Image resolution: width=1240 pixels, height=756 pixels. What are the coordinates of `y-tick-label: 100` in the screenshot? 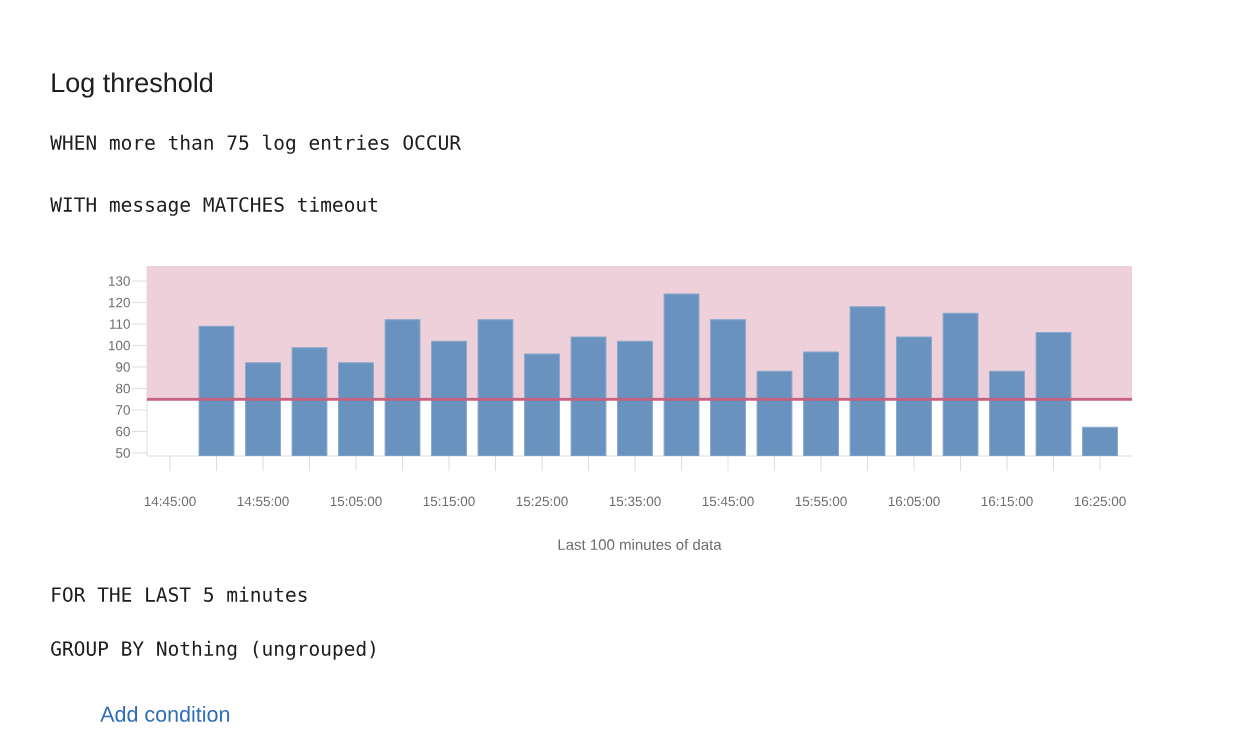 It's located at (119, 345).